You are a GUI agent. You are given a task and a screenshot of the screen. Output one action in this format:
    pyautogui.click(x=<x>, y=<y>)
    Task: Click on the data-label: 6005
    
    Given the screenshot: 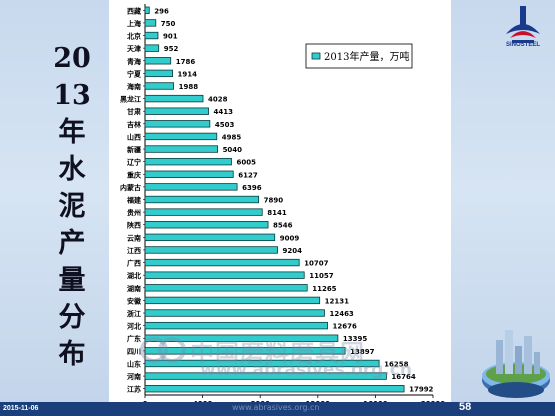 What is the action you would take?
    pyautogui.click(x=246, y=163)
    